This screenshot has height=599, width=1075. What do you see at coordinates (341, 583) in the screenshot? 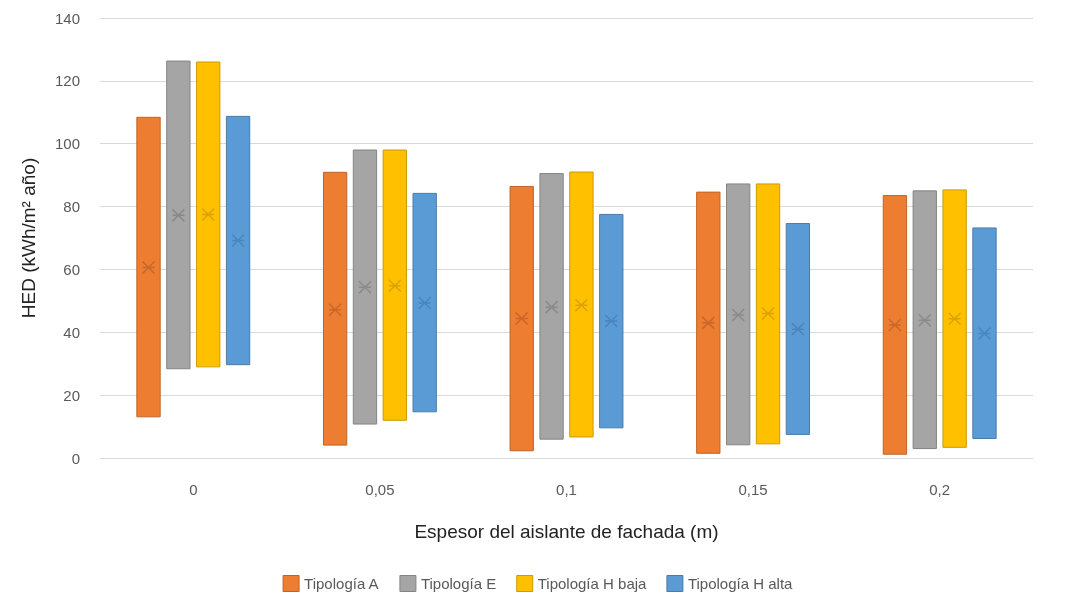
I see `legend-label: Tipología A` at bounding box center [341, 583].